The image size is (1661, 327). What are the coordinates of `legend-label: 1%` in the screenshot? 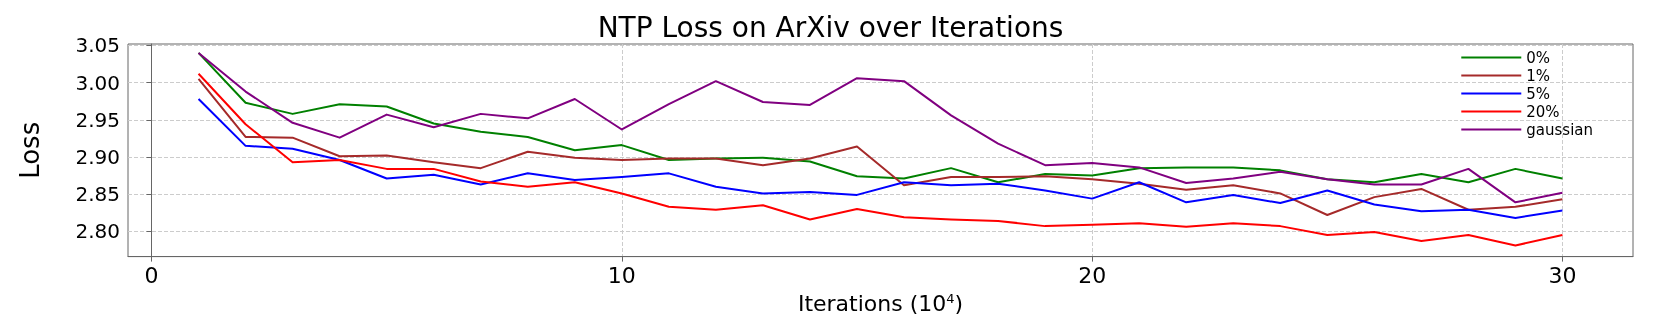 It's located at (1538, 75).